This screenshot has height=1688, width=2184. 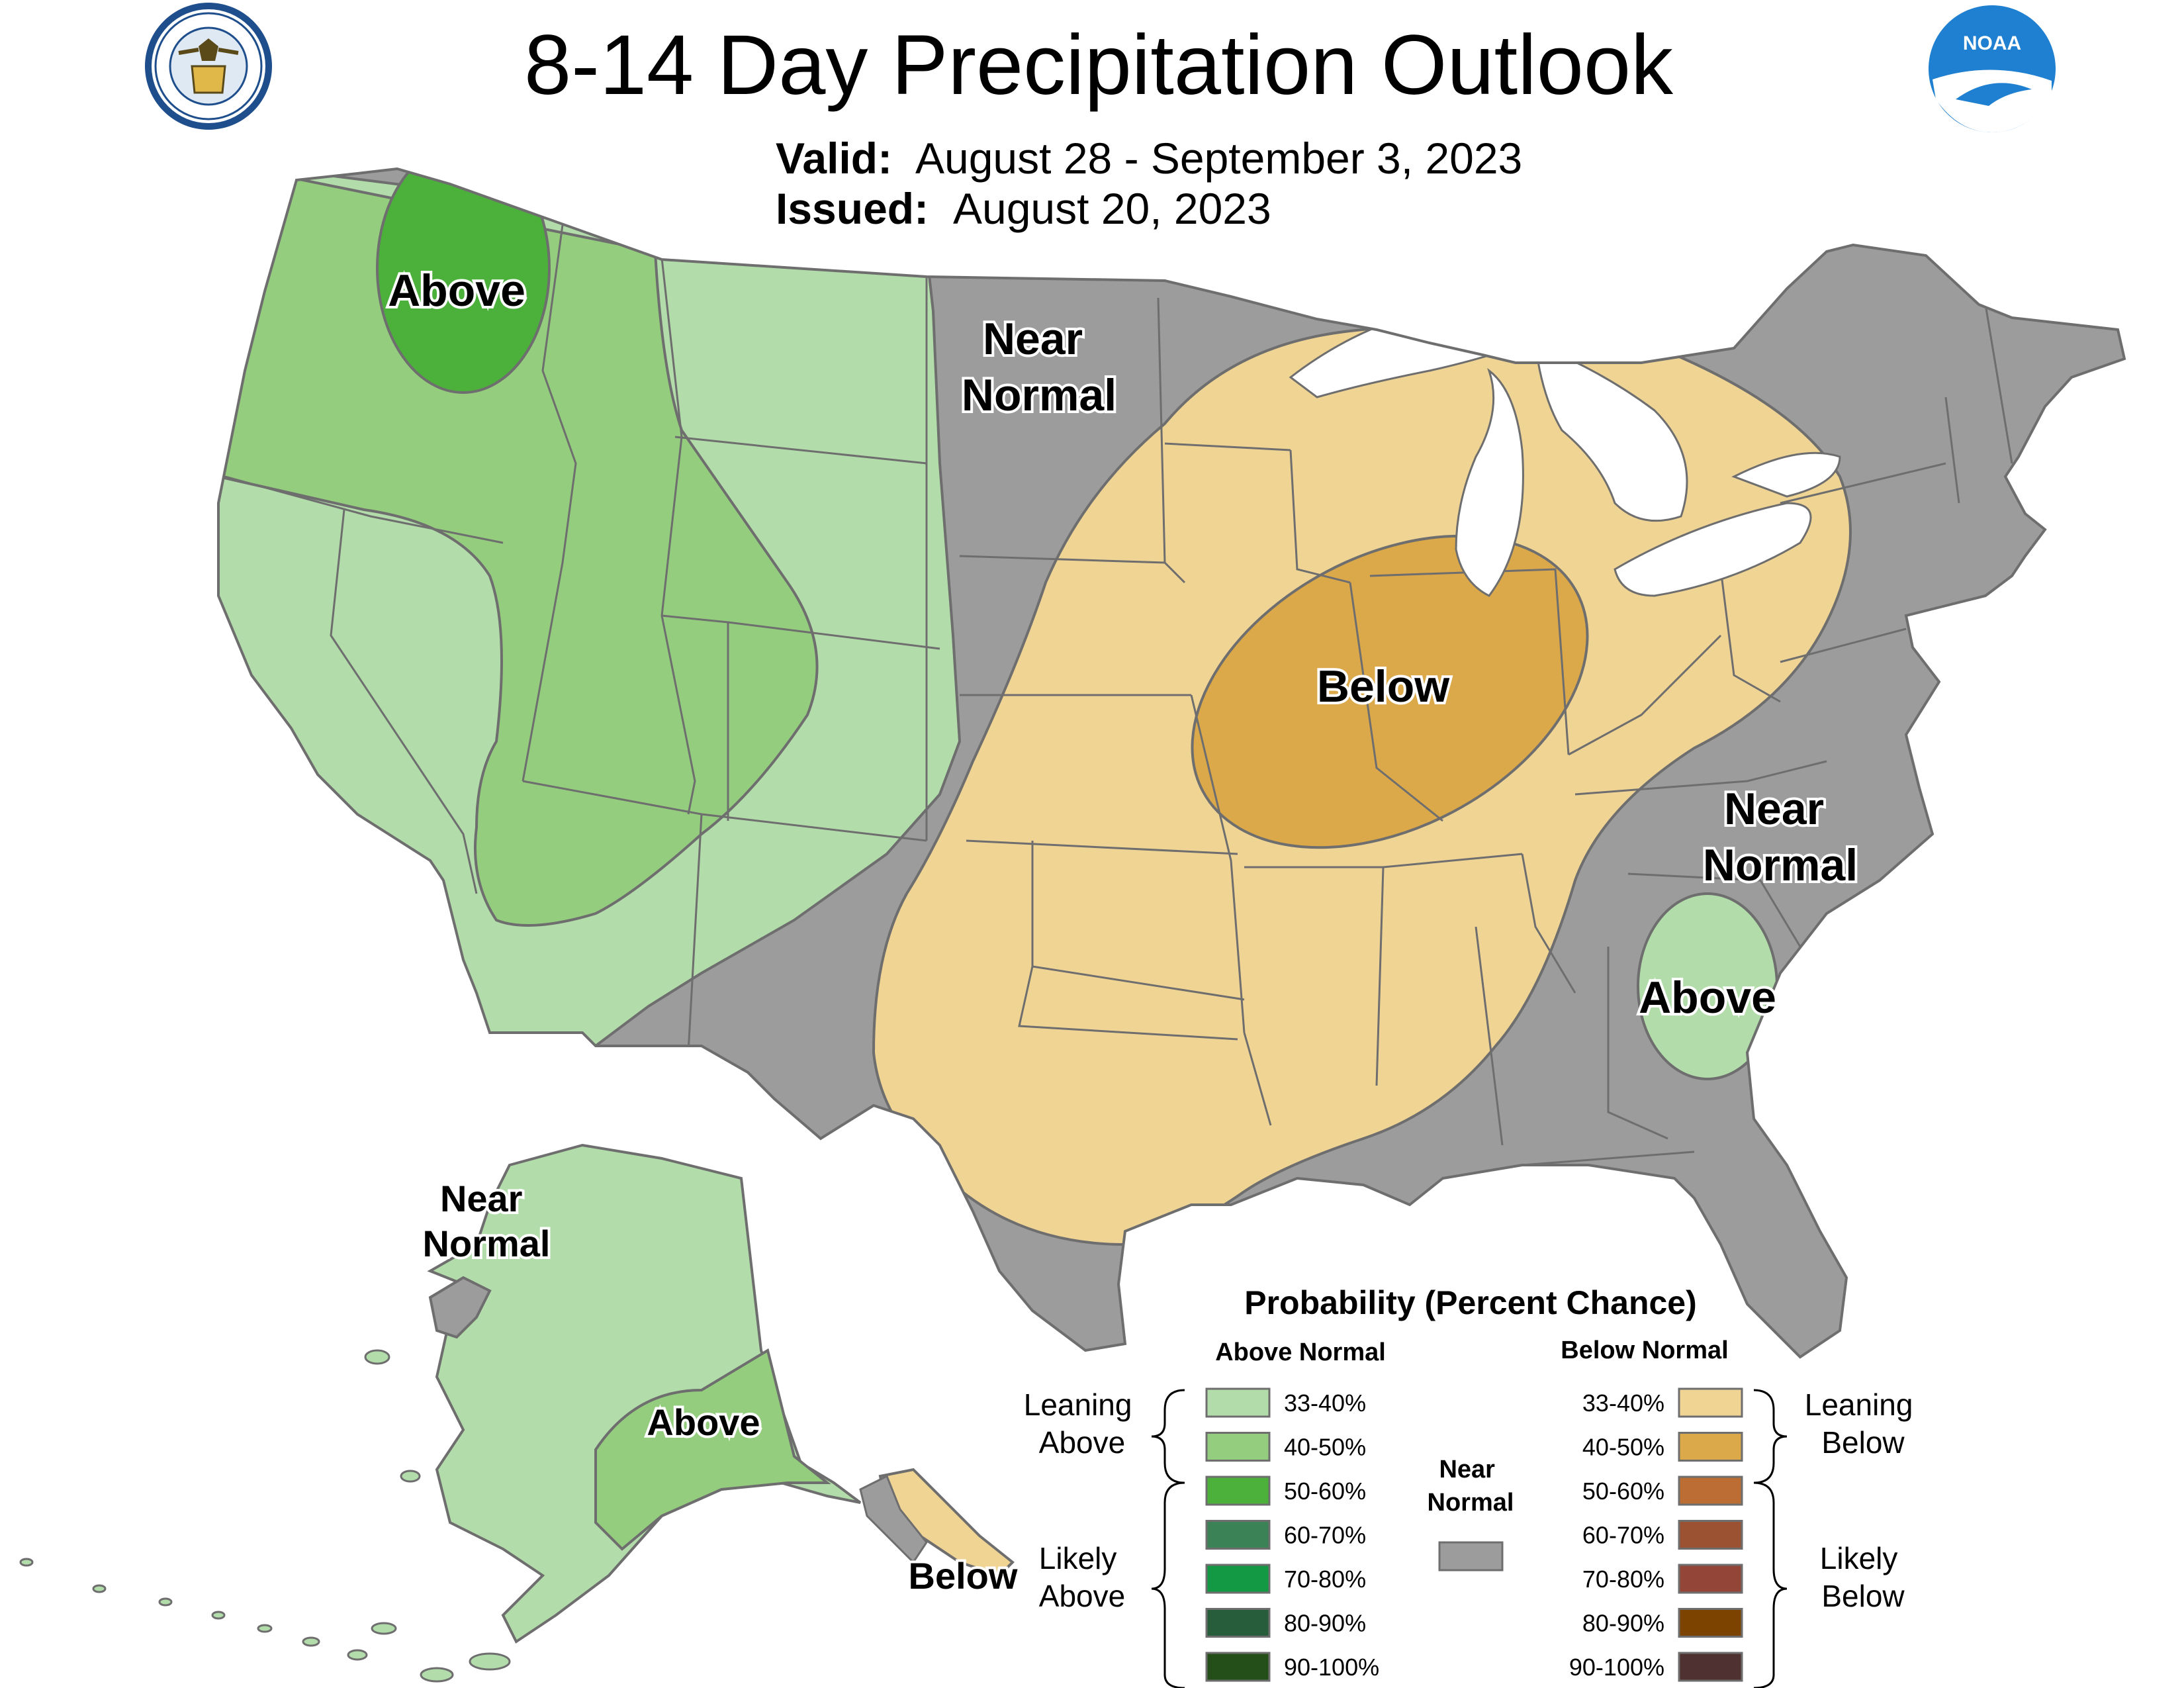 What do you see at coordinates (456, 290) in the screenshot?
I see `map-label-above-northwest: Above` at bounding box center [456, 290].